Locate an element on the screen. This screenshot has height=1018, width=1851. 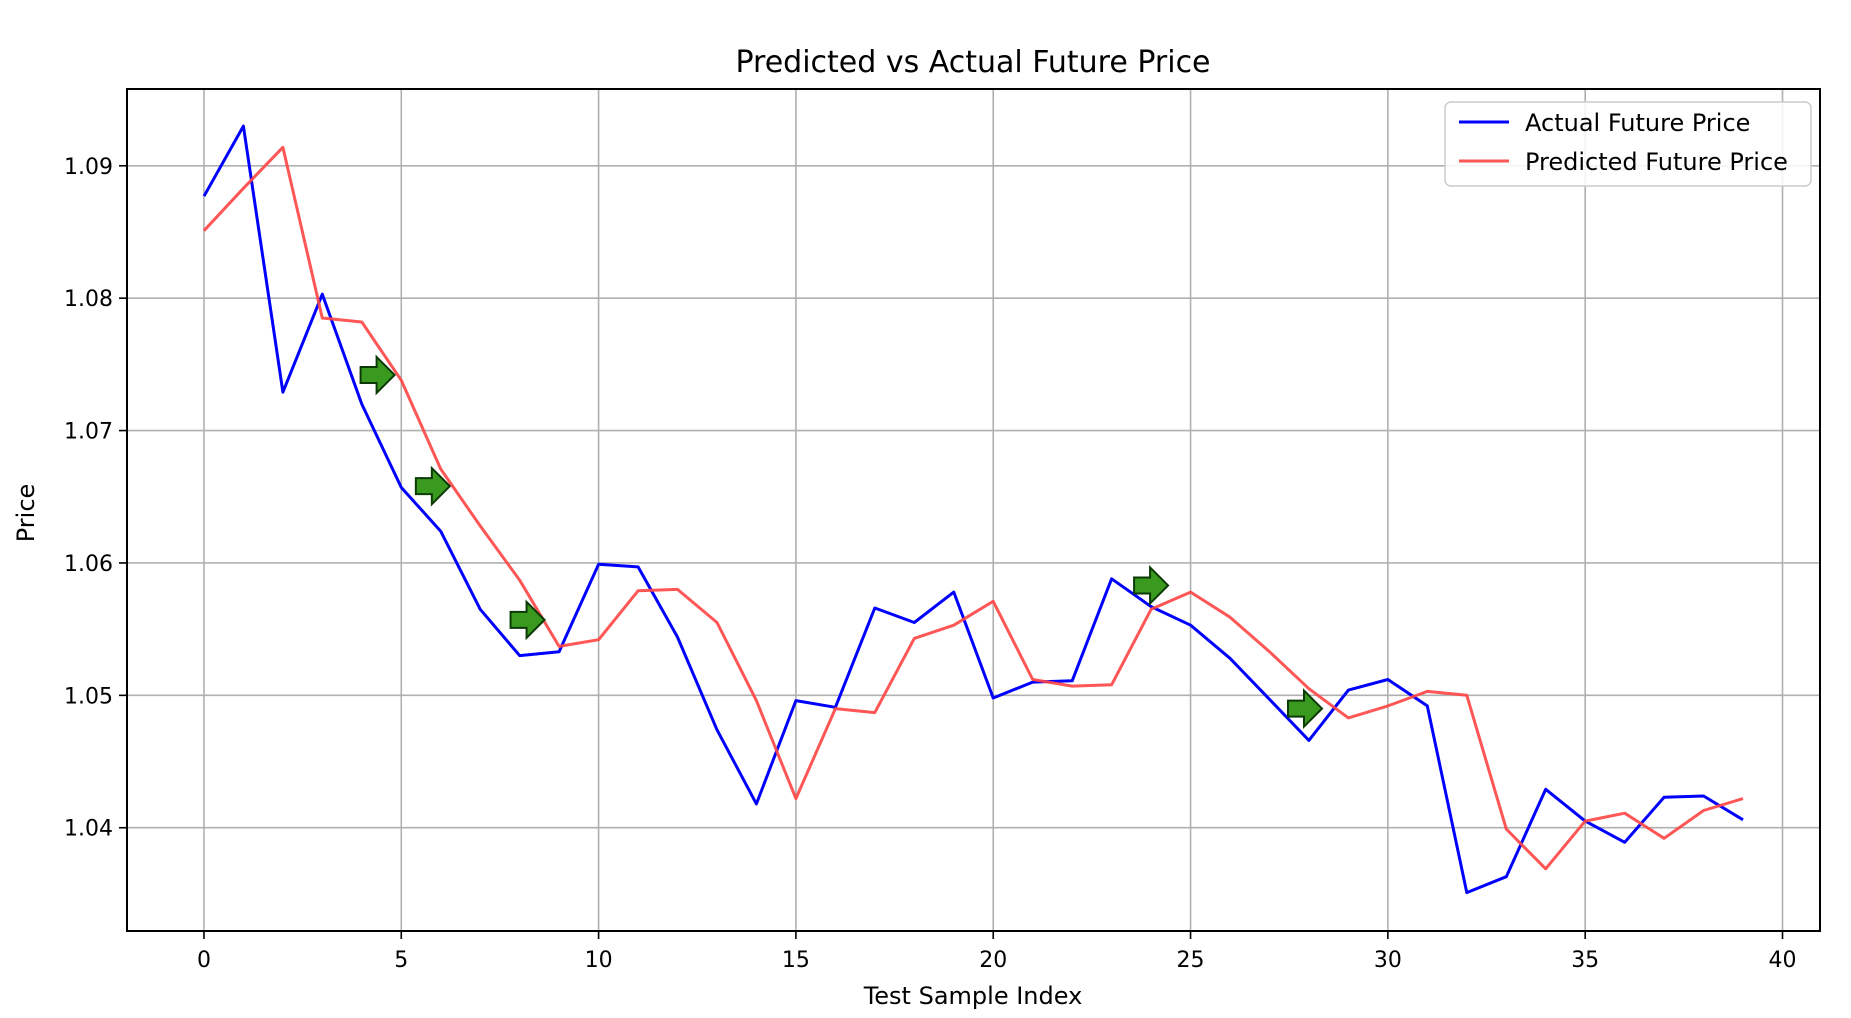
x-tick-label: 15 is located at coordinates (796, 960).